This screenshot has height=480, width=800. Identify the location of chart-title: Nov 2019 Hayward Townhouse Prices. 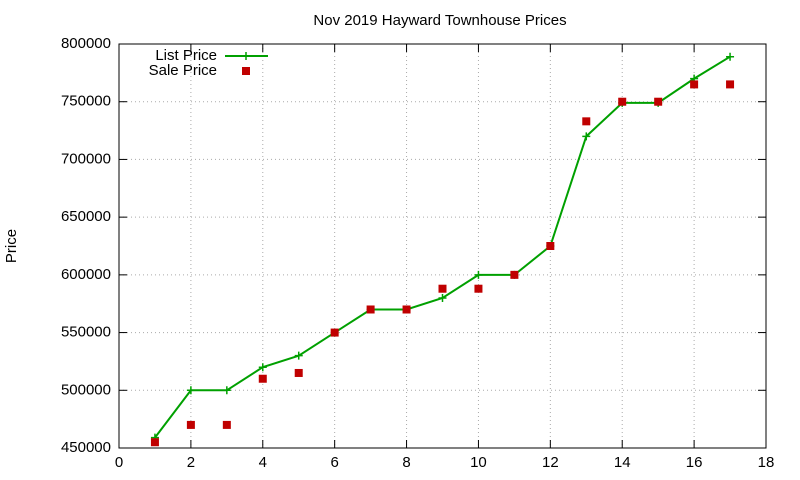
(439, 20).